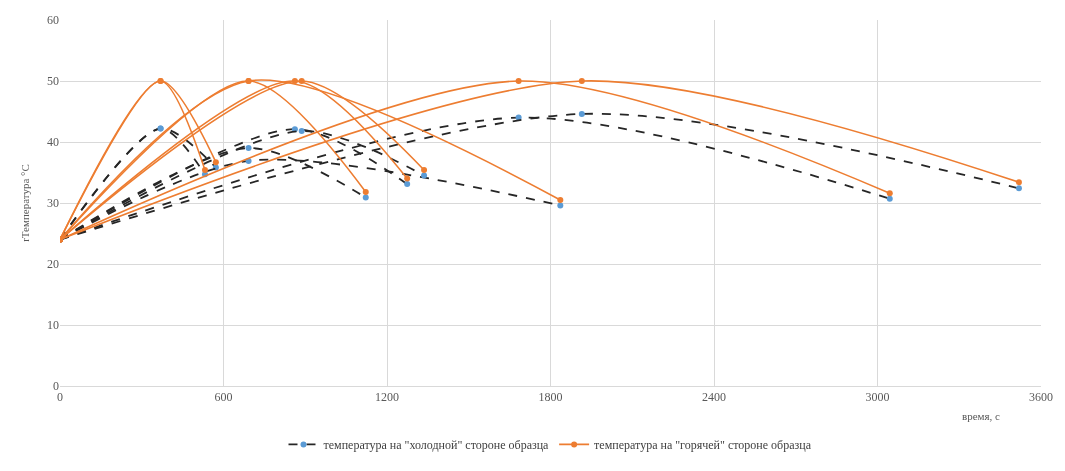 The width and height of the screenshot is (1065, 471). I want to click on y-tick-label: 50, so click(53, 81).